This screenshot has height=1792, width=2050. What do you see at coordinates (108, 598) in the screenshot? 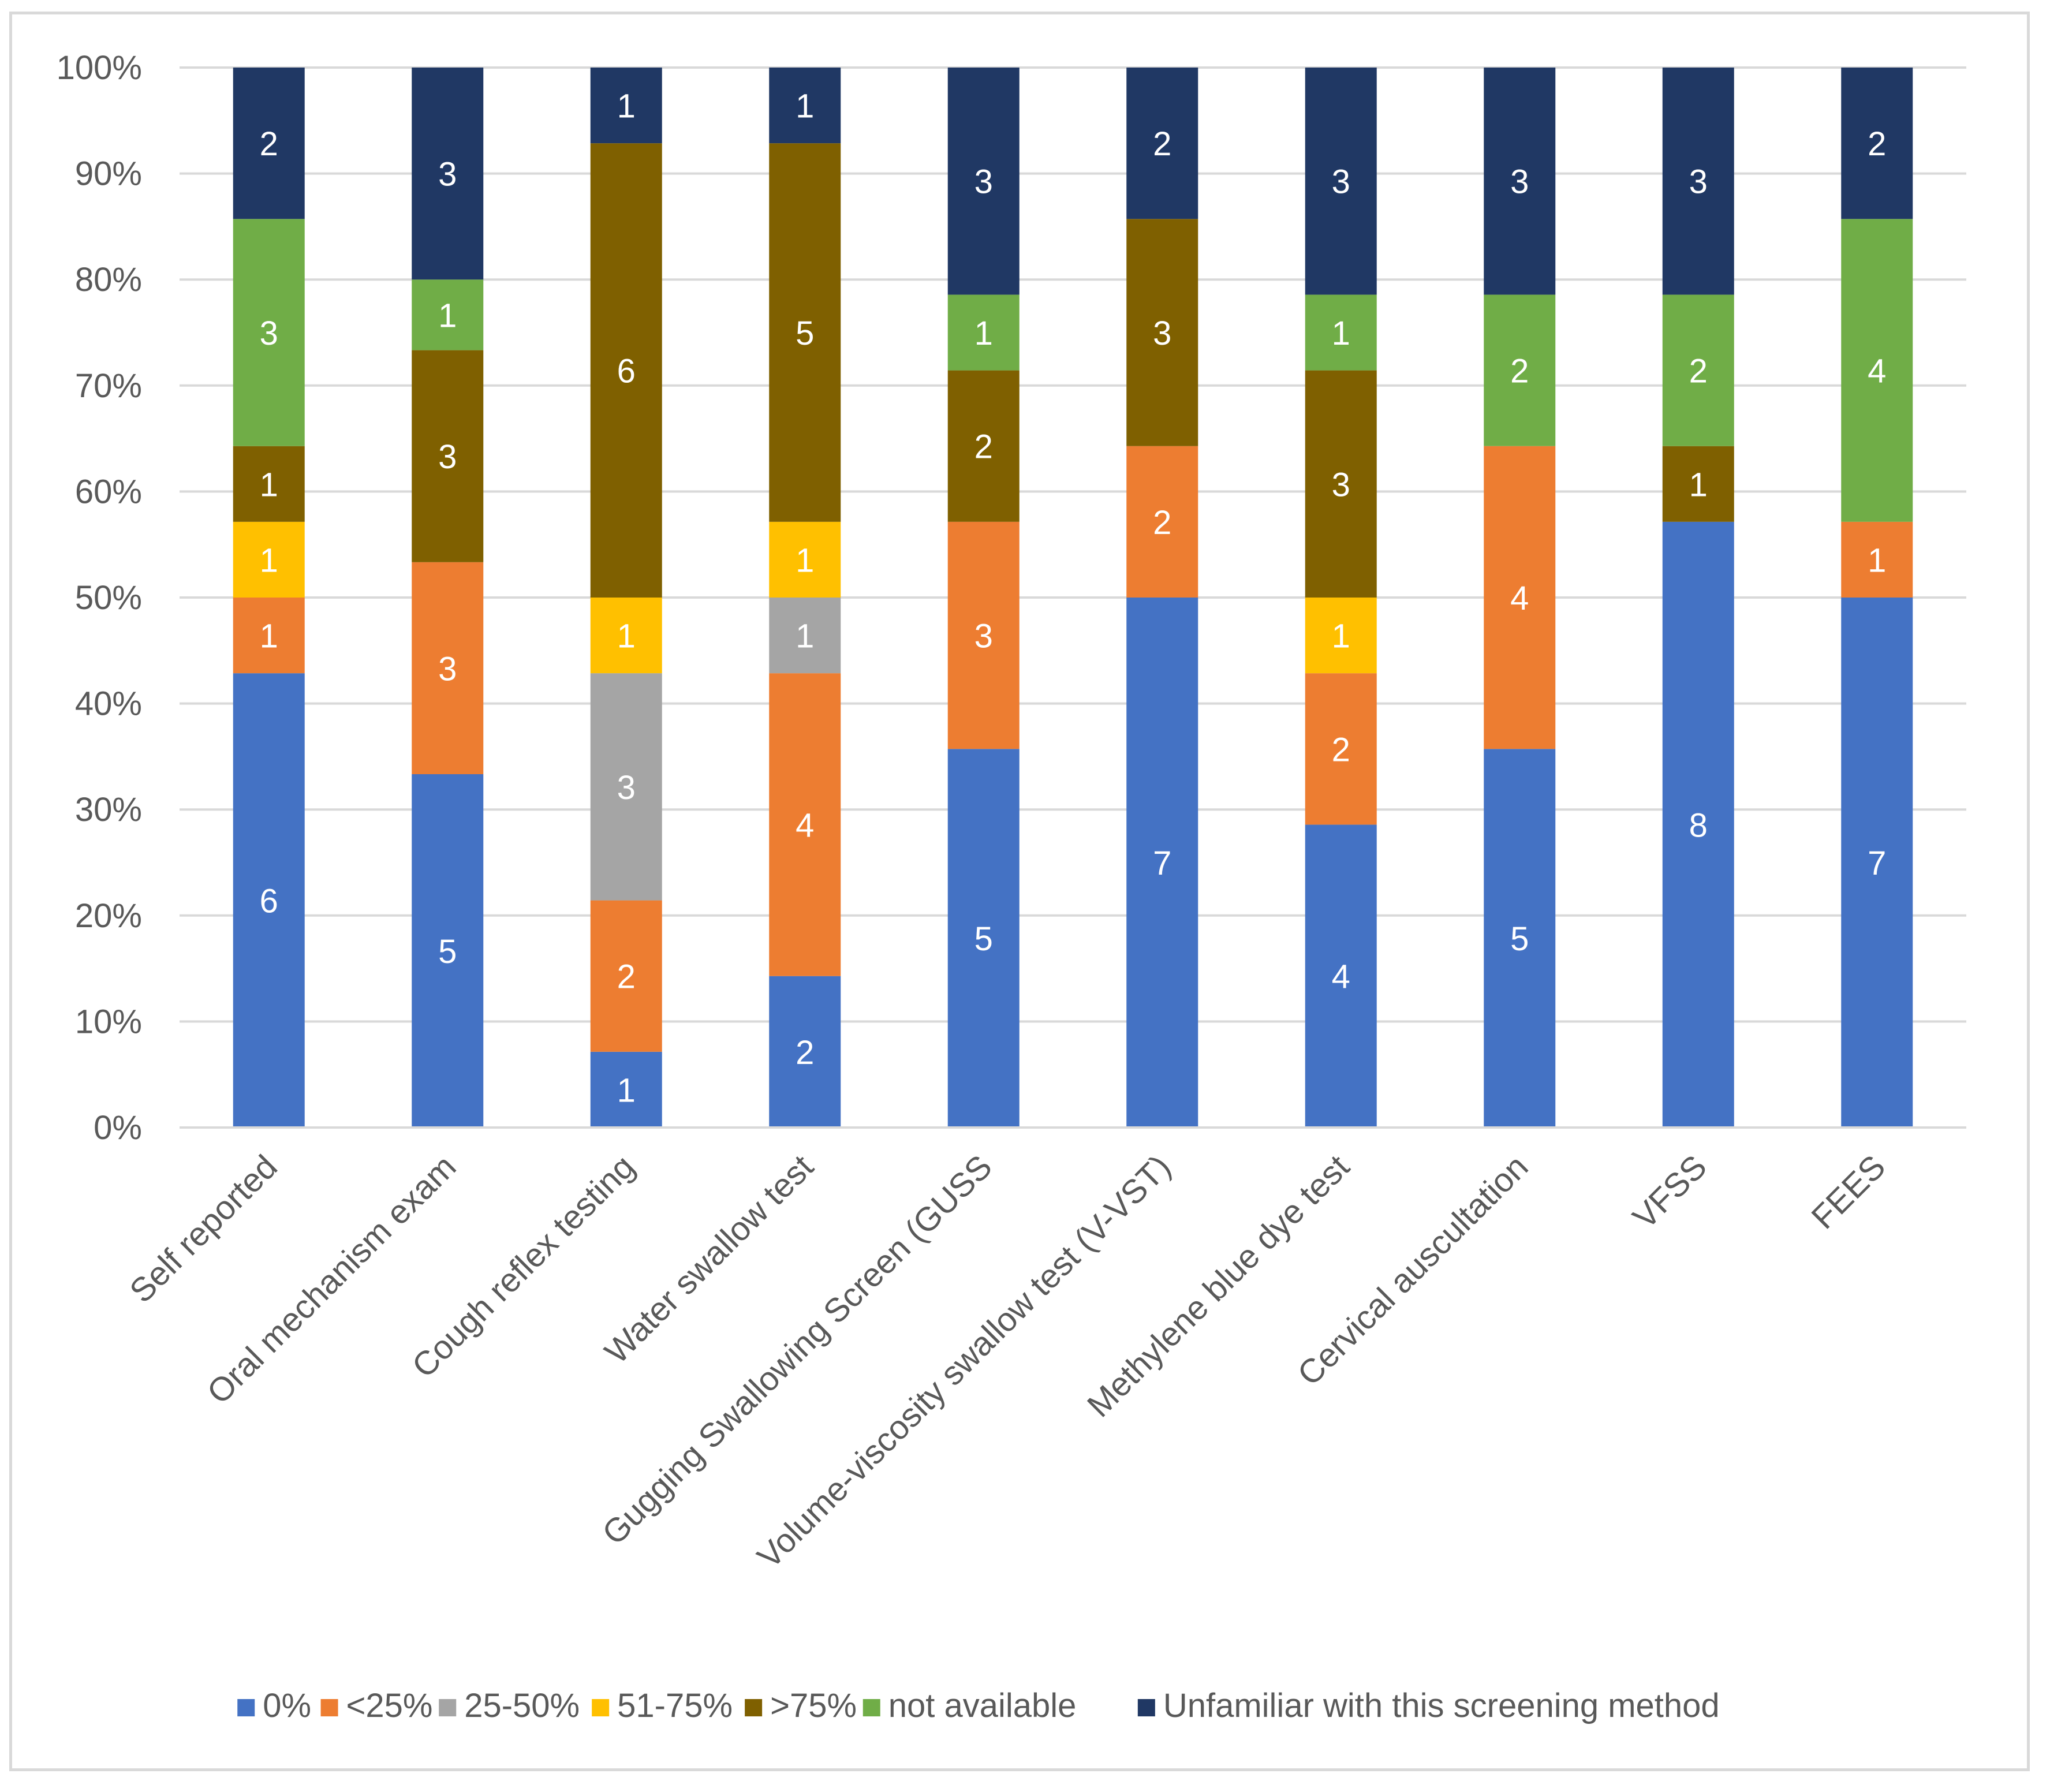
I see `y-tick-label: 50%` at bounding box center [108, 598].